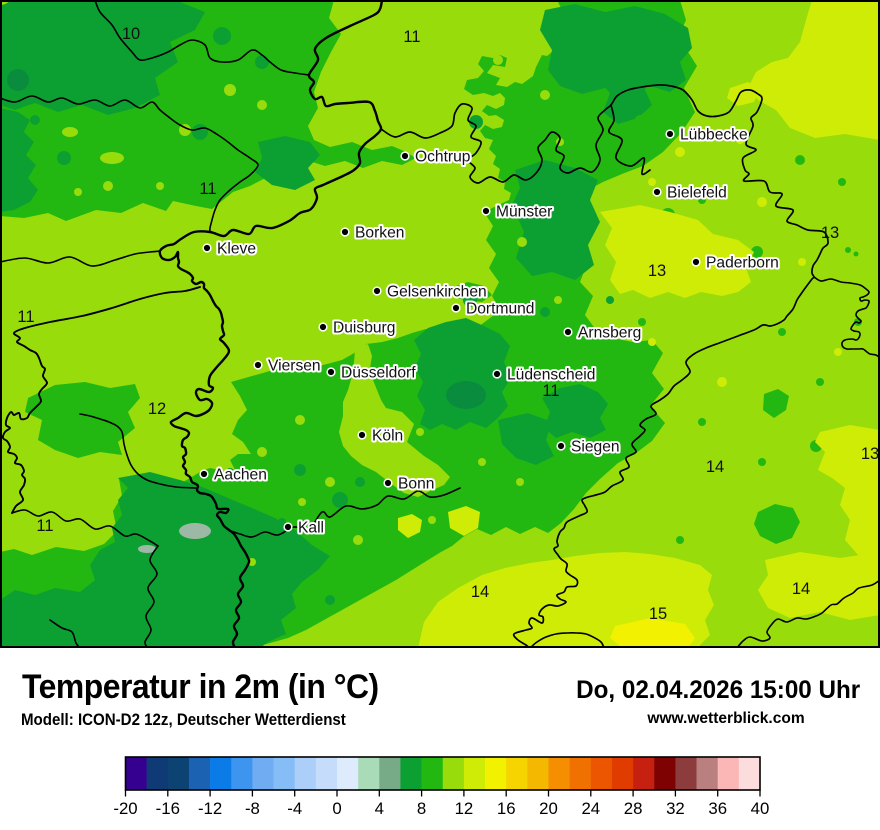  Describe the element at coordinates (168, 808) in the screenshot. I see `svg-text: -16` at that location.